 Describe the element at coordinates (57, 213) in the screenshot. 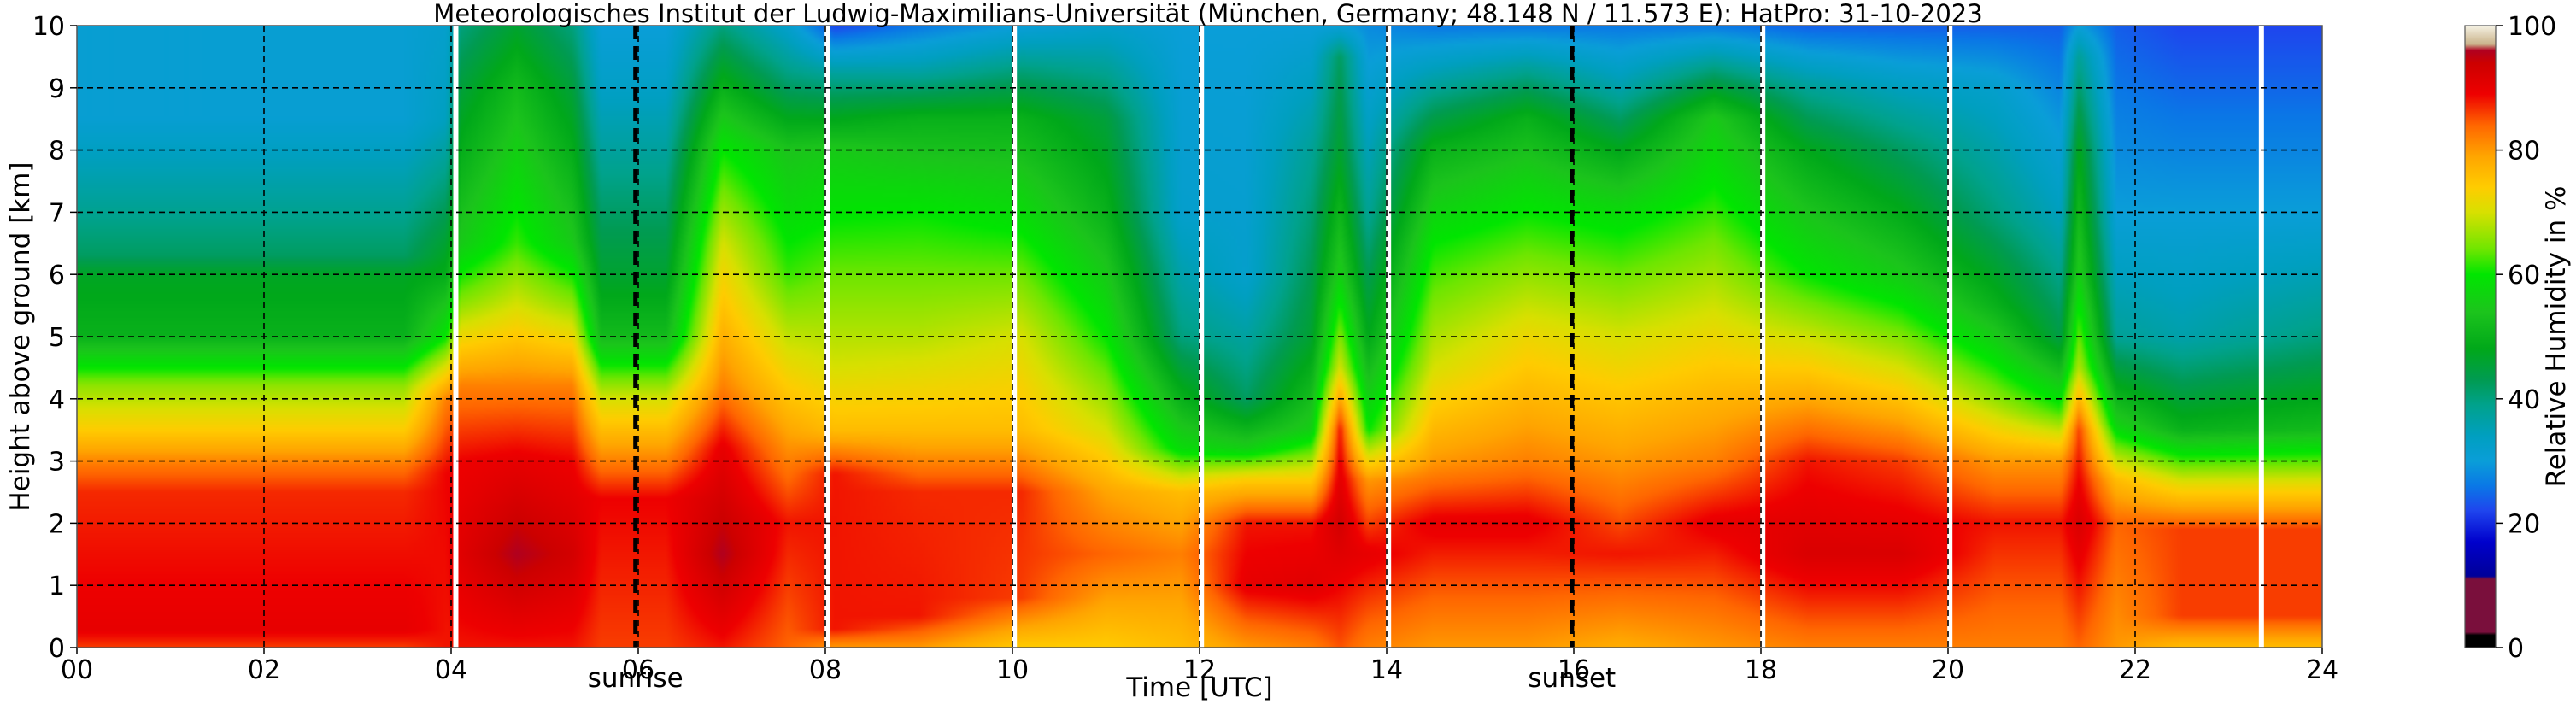

I see `y-tick-label: 7` at that location.